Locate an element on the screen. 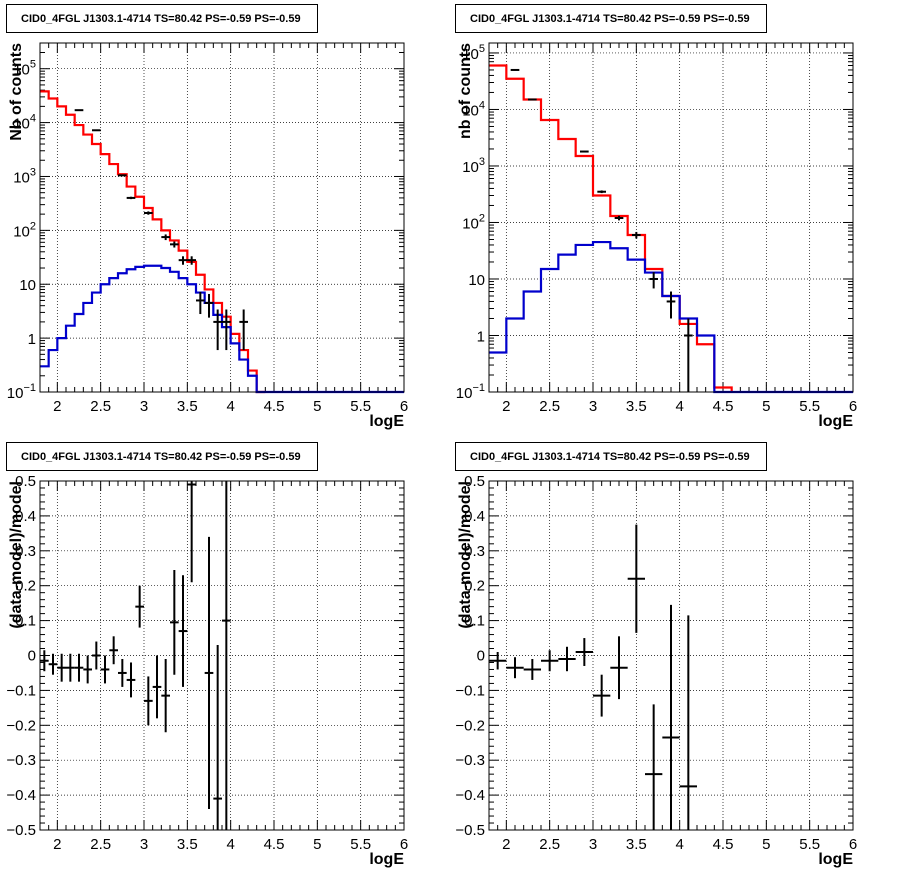  tick-exponent: −1 is located at coordinates (478, 388).